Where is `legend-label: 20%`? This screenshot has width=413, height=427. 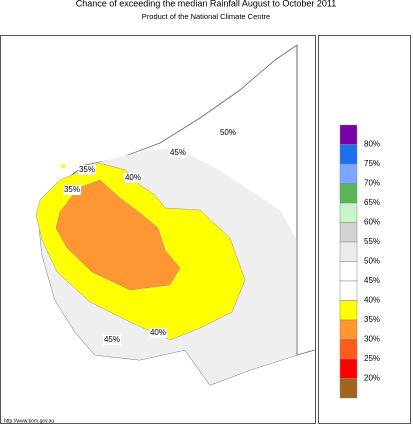
legend-label: 20% is located at coordinates (372, 378).